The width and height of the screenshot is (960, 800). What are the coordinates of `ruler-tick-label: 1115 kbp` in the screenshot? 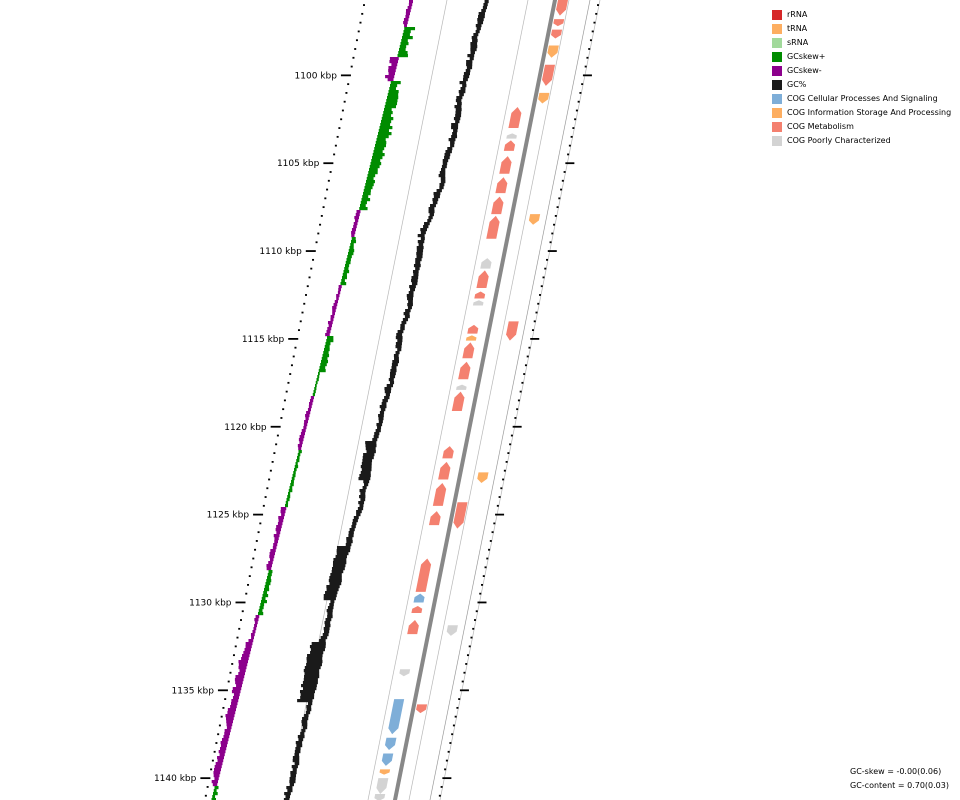 It's located at (263, 340).